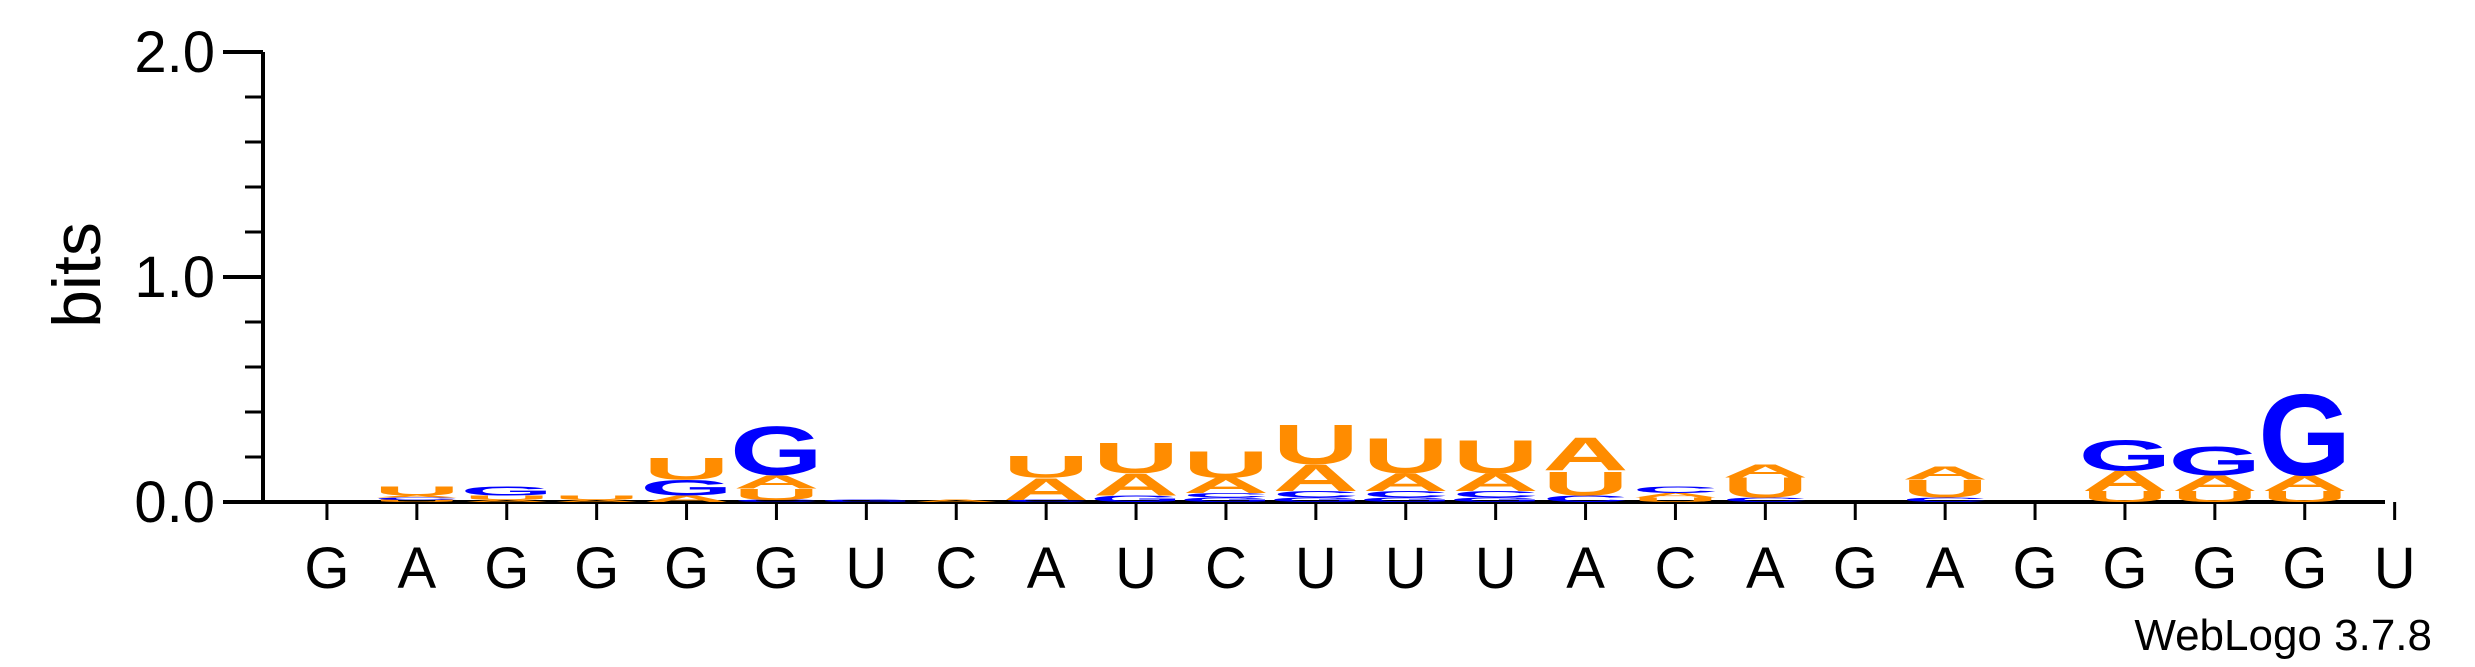  I want to click on y-tick-label: 1.0, so click(174, 277).